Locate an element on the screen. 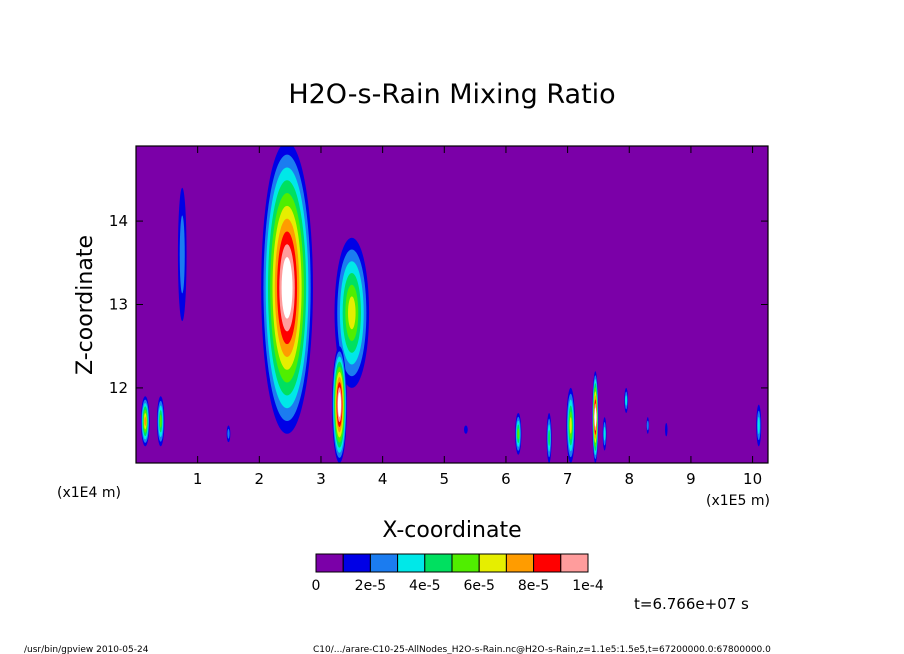 The image size is (904, 654). time-label: t=6.766e+07 s is located at coordinates (691, 604).